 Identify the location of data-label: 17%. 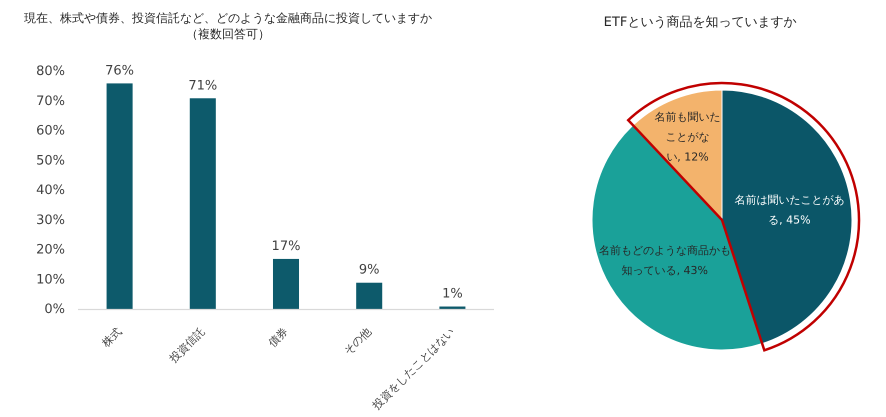
(286, 246).